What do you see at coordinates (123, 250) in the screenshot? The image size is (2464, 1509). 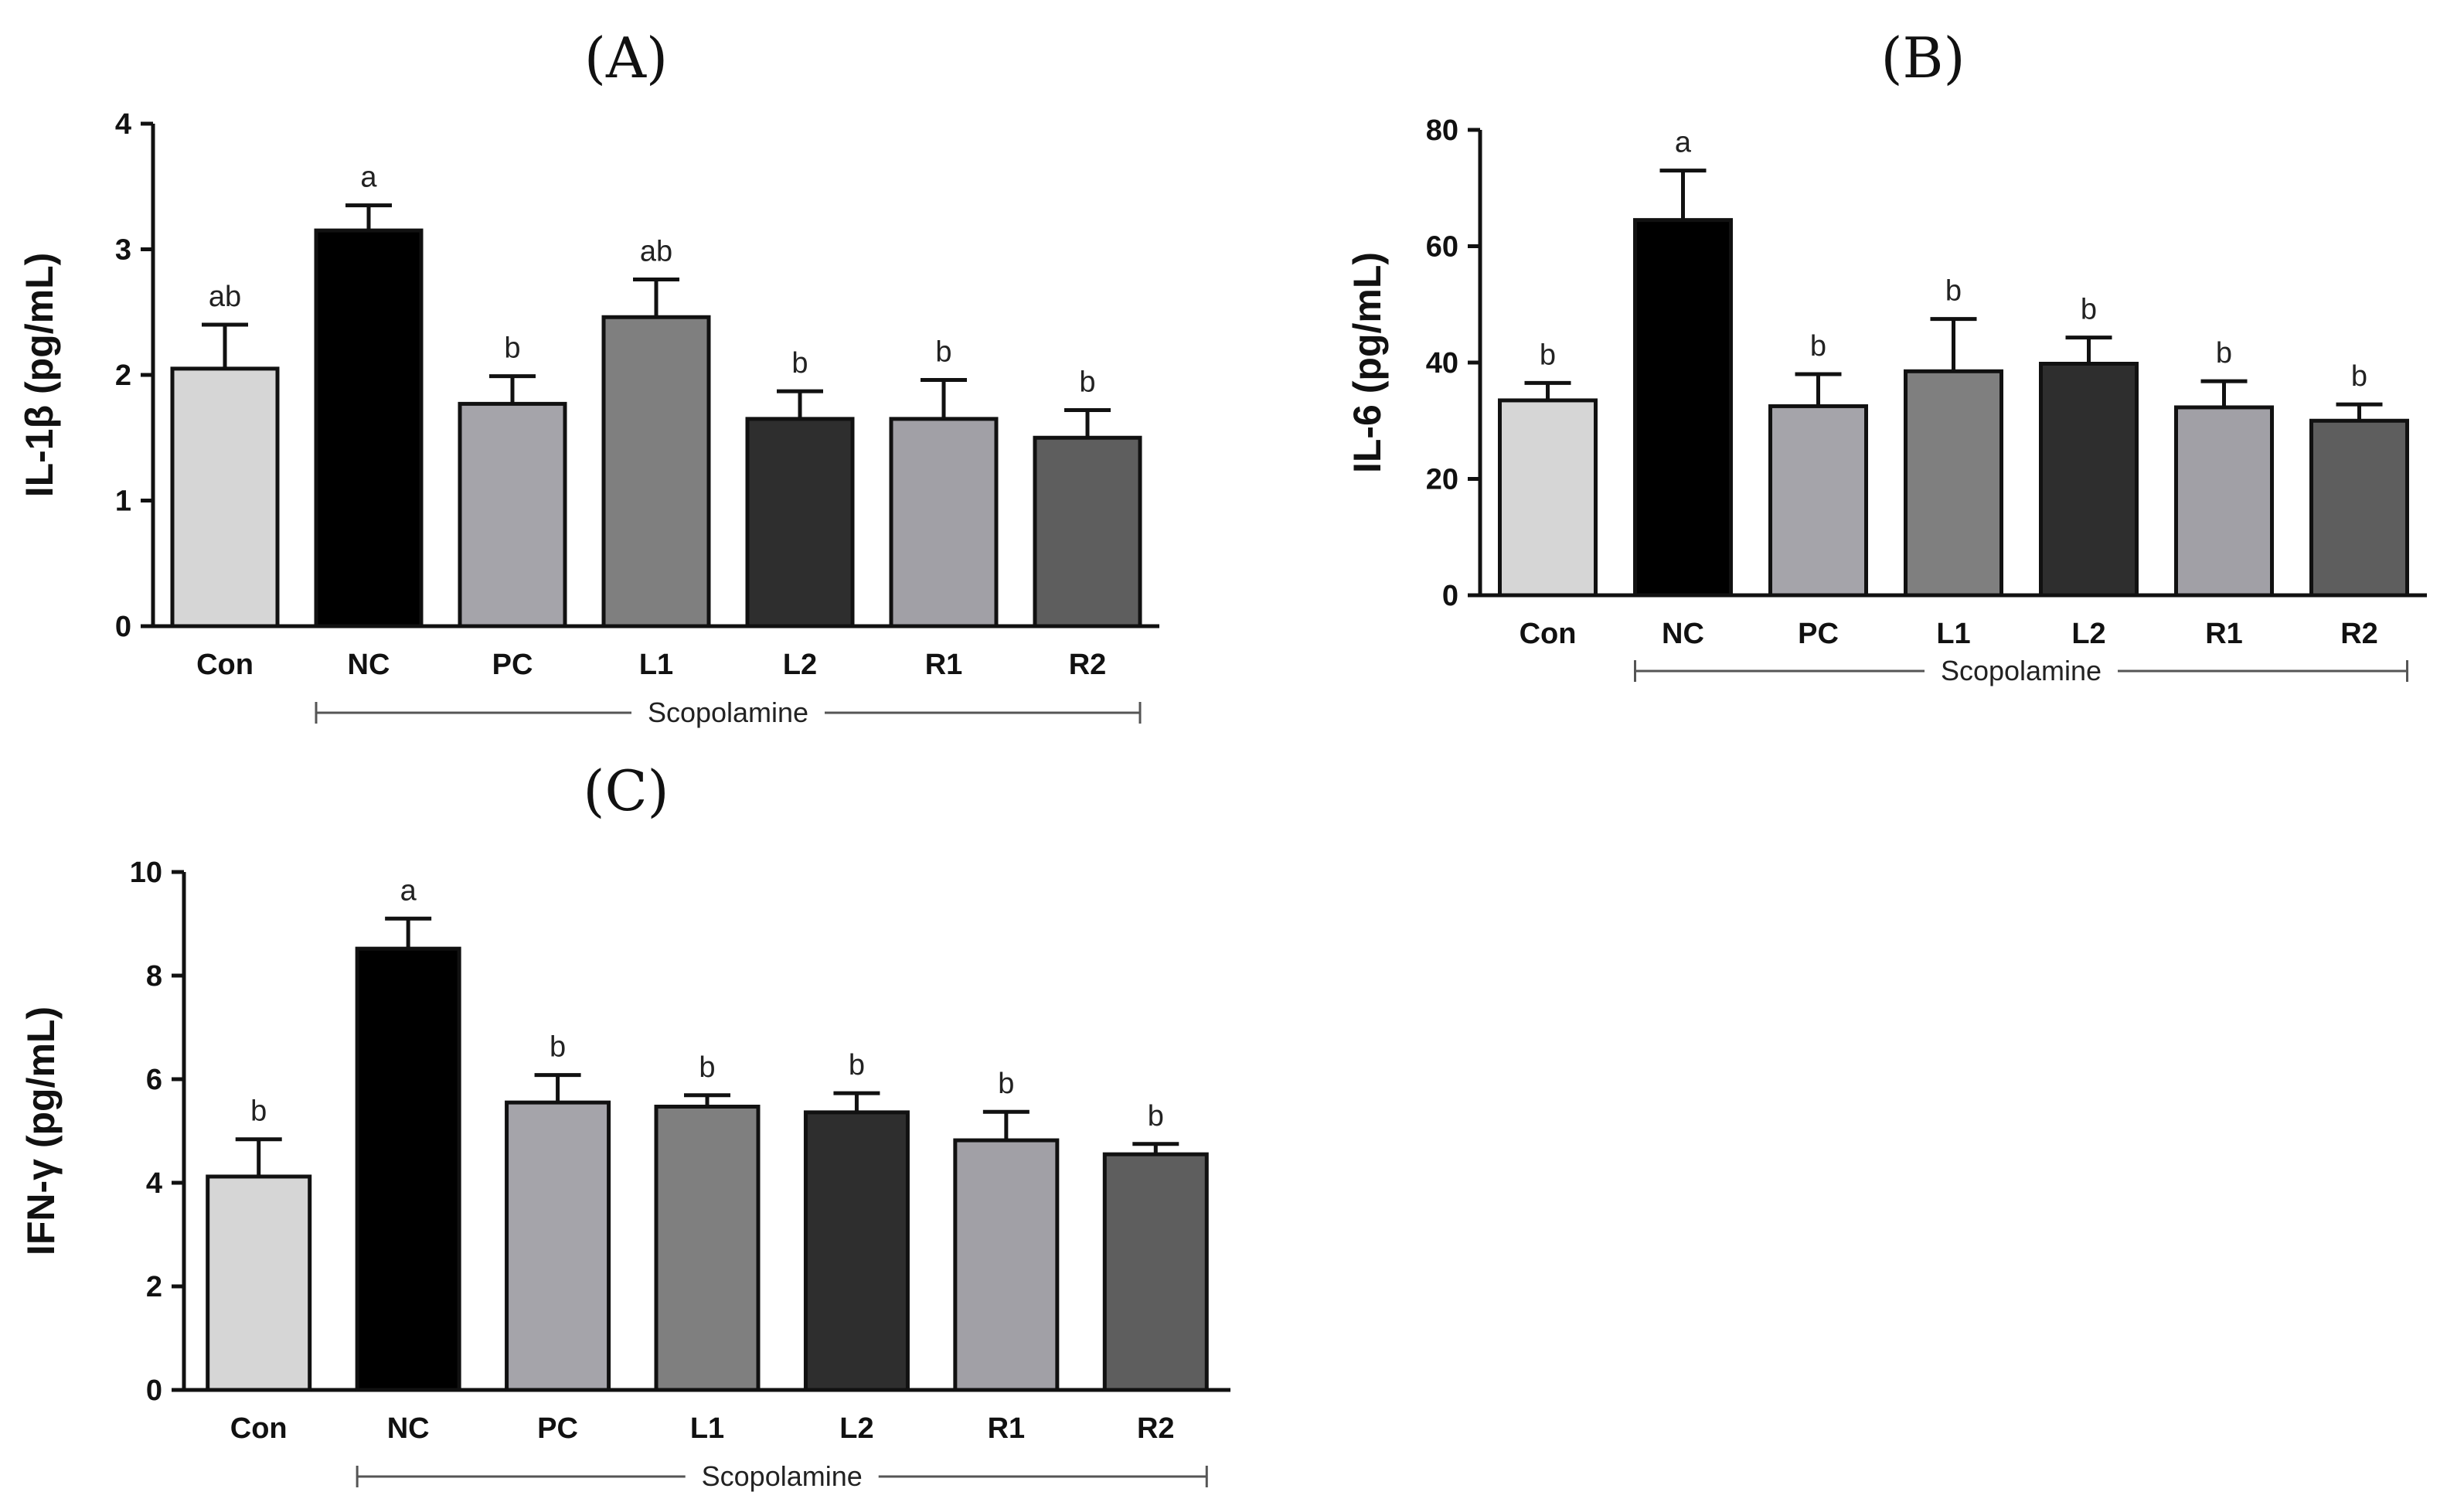 I see `y-tick-label: 3` at bounding box center [123, 250].